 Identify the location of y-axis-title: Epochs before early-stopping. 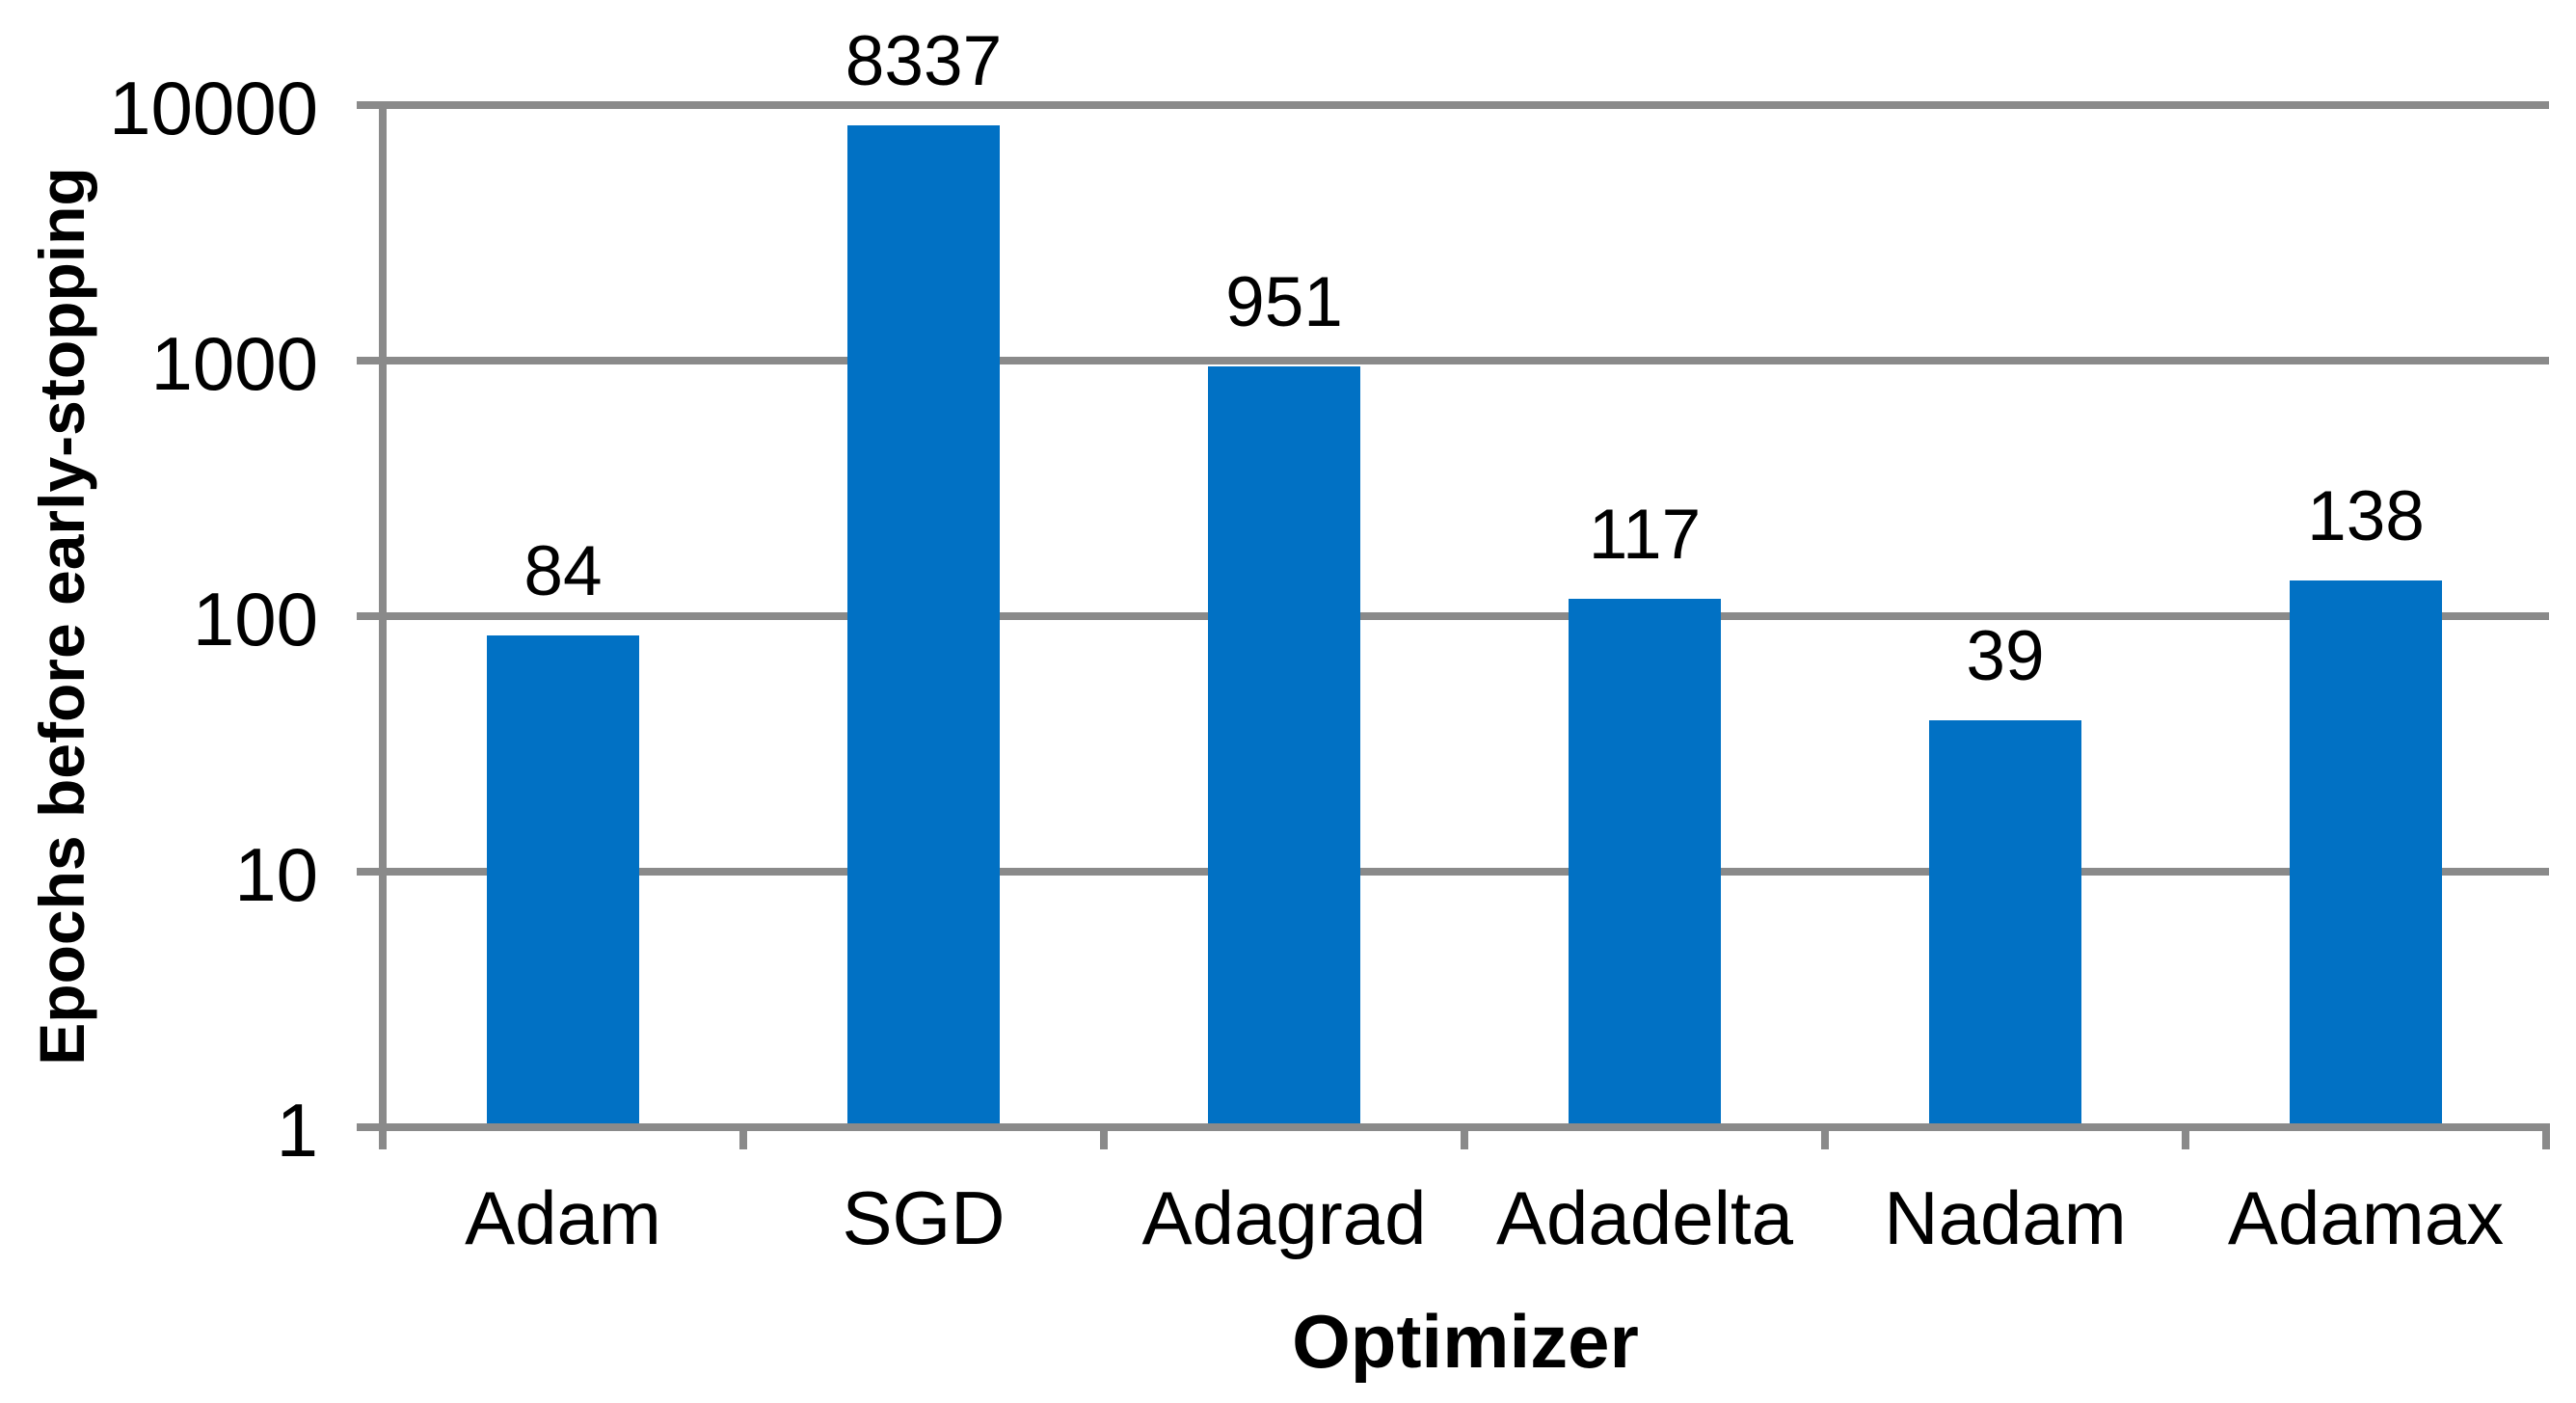
(62, 617).